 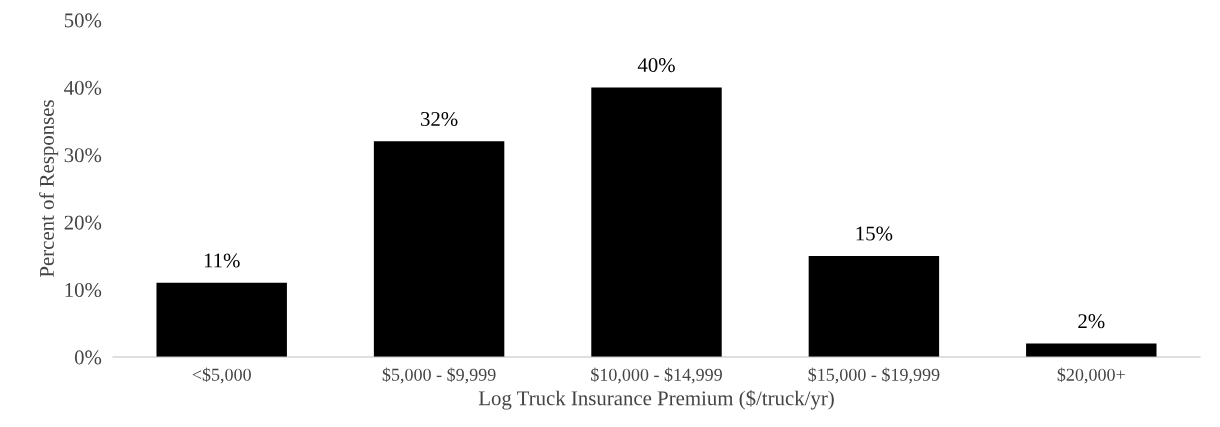 I want to click on x-tick-label: $20,000+, so click(x=1091, y=375).